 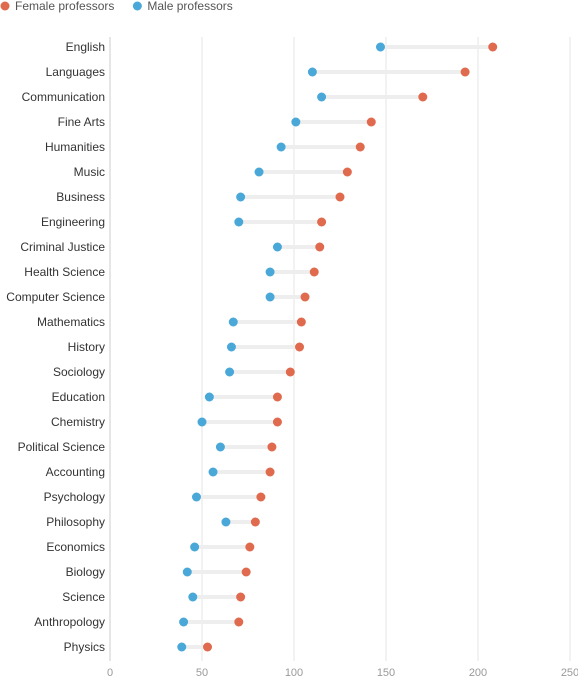 What do you see at coordinates (153, 522) in the screenshot?
I see `row-philosophy: Philosophy` at bounding box center [153, 522].